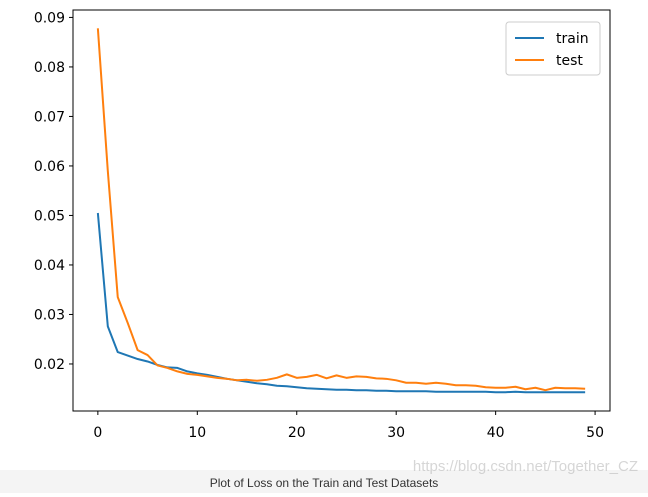 Image resolution: width=648 pixels, height=497 pixels. I want to click on legend: train test, so click(553, 48).